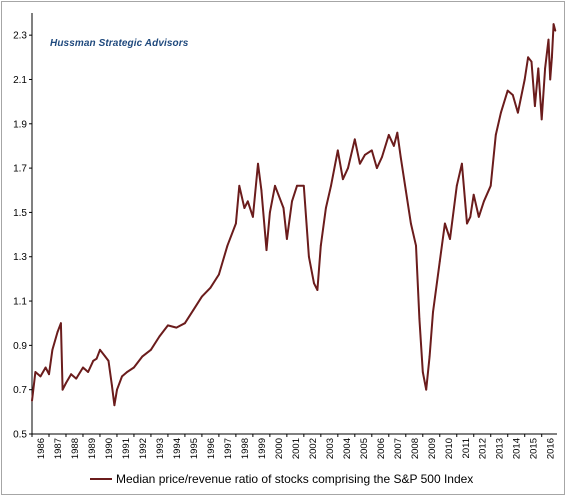 The height and width of the screenshot is (498, 568). Describe the element at coordinates (262, 448) in the screenshot. I see `x-tick-label: 1999` at that location.